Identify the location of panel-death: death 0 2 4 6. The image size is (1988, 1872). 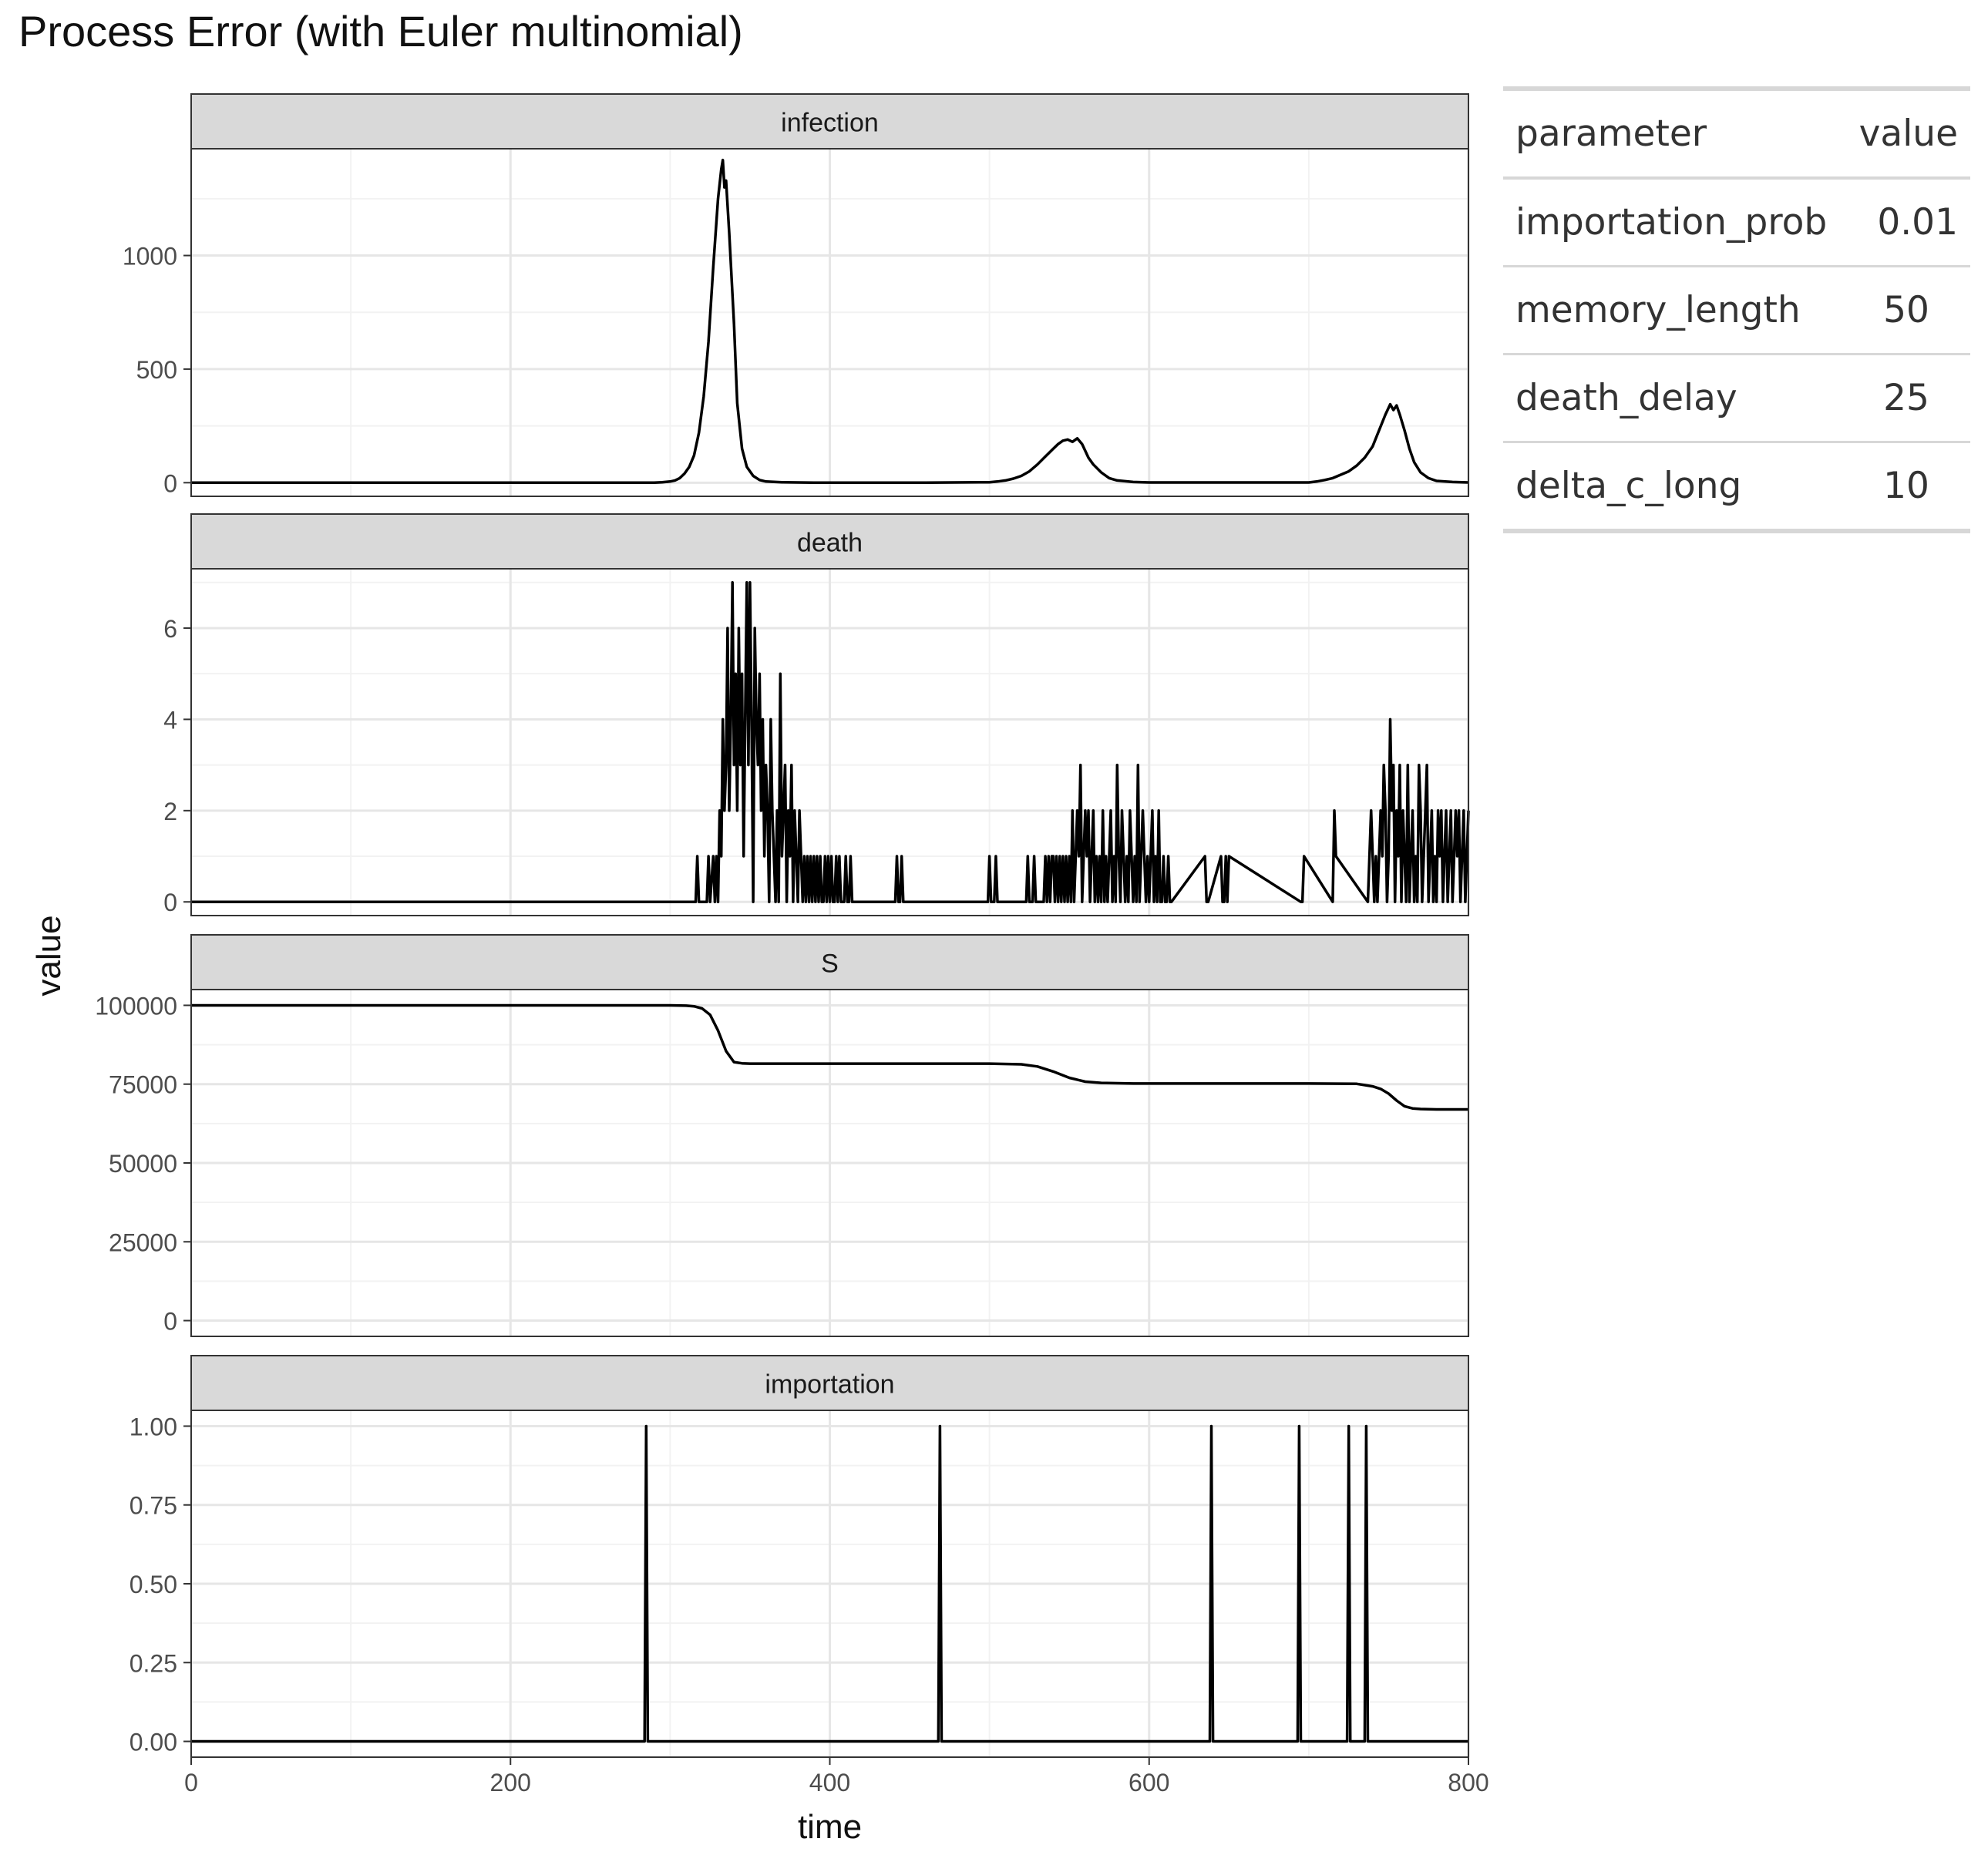
(816, 714).